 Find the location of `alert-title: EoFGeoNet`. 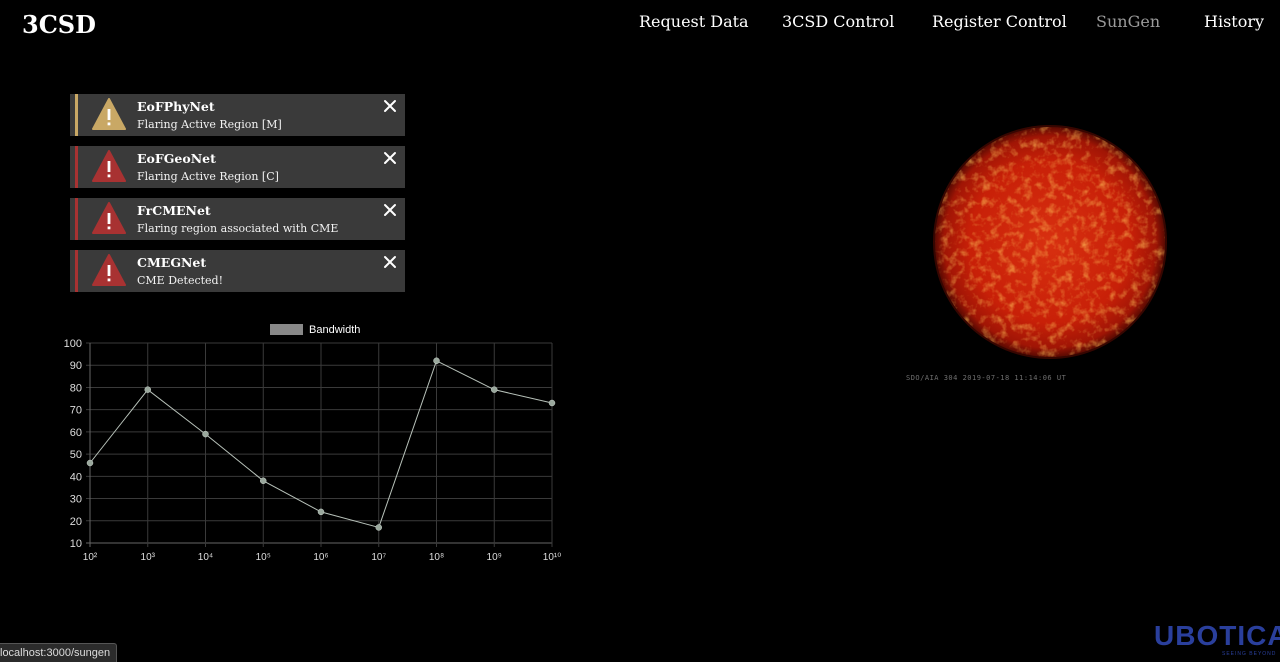

alert-title: EoFGeoNet is located at coordinates (176, 158).